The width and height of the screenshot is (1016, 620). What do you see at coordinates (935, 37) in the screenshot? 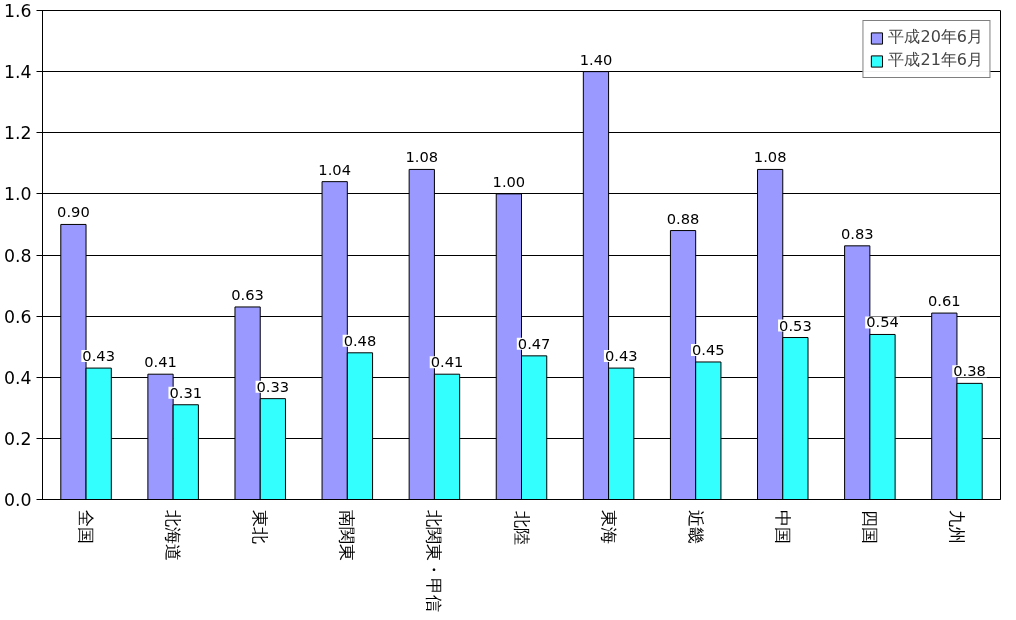
I see `legend-label: 平成20年6月` at bounding box center [935, 37].